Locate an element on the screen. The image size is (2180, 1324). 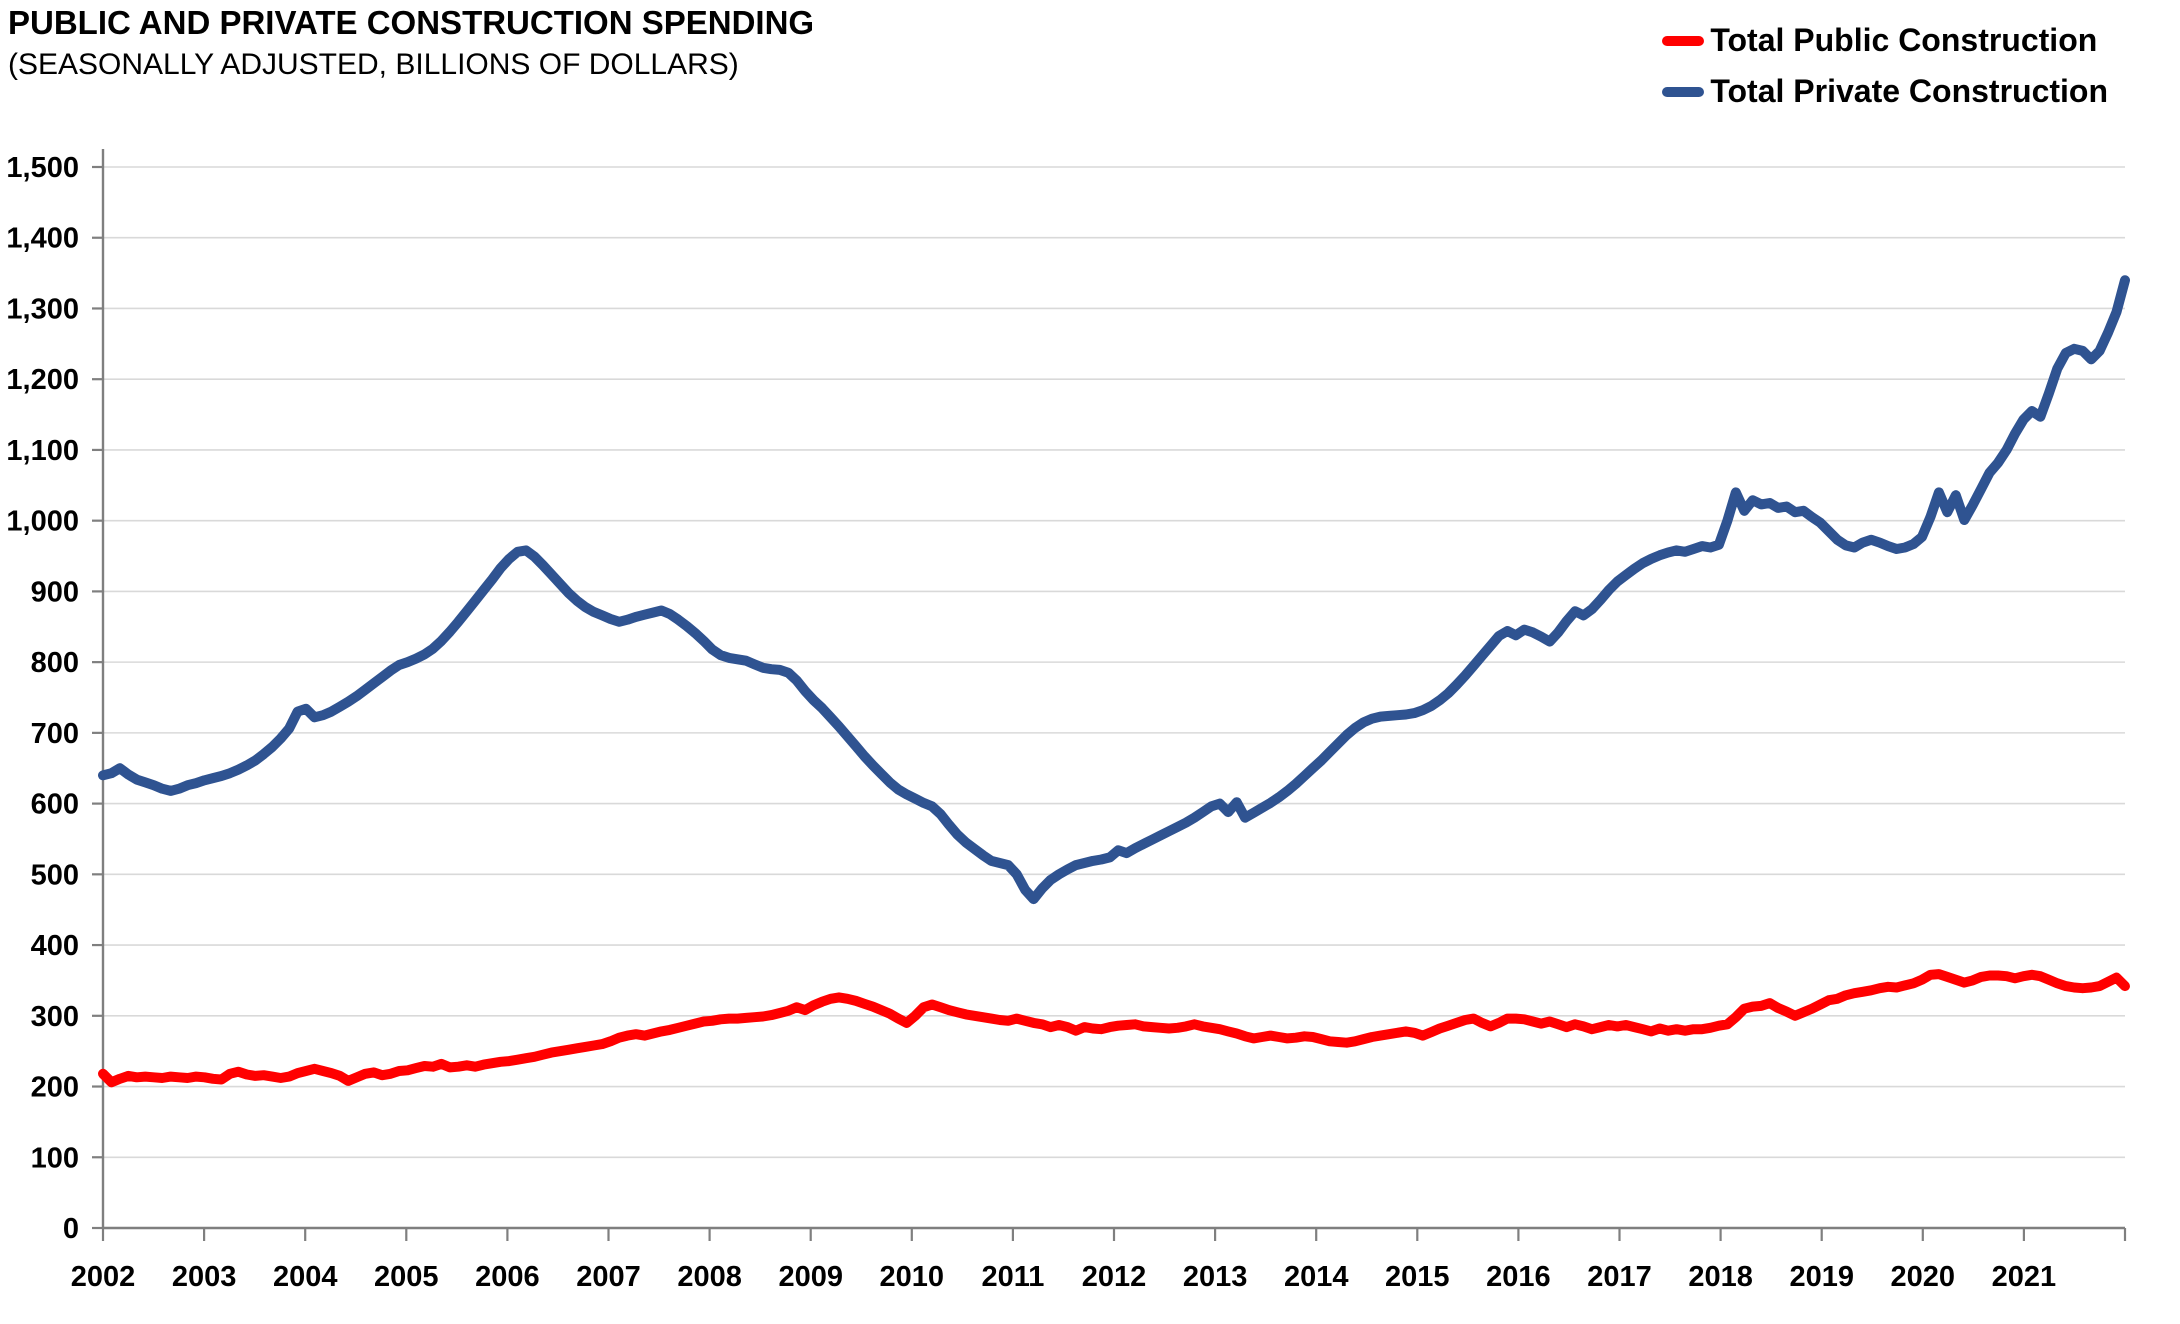
x-axis-label: 2010 is located at coordinates (912, 1277).